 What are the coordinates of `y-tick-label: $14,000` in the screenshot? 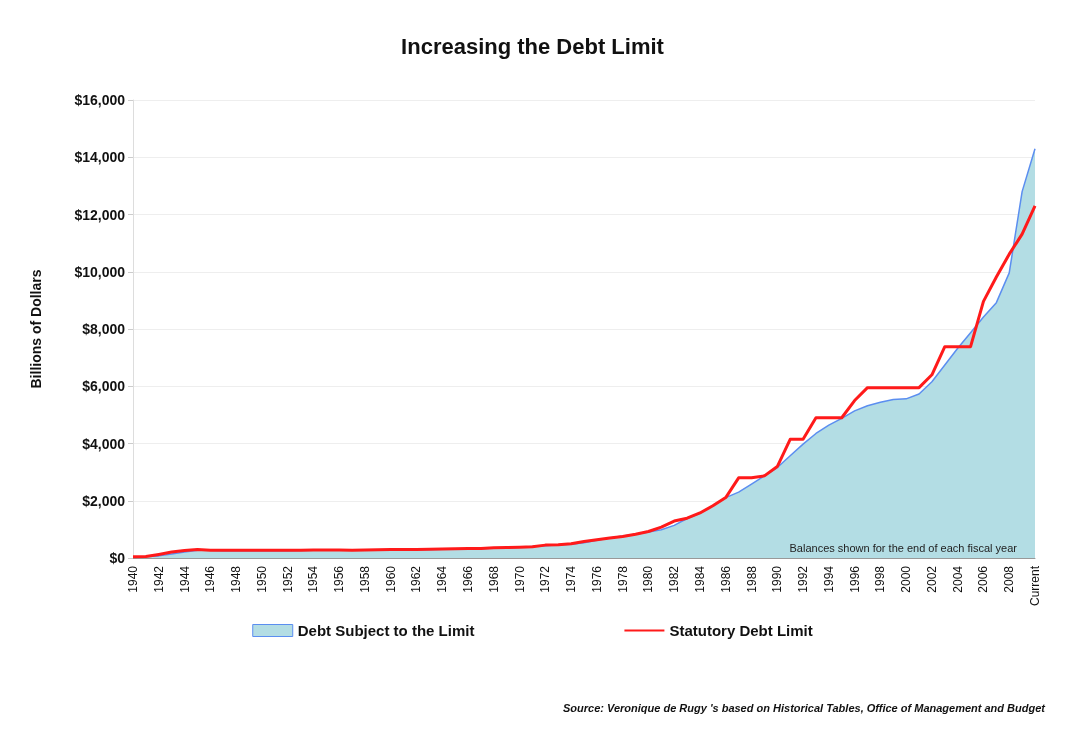 It's located at (100, 157).